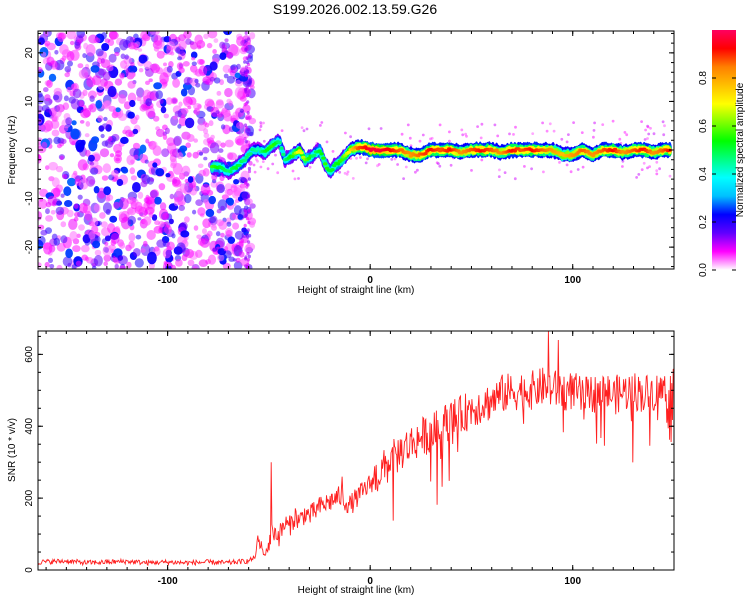 The height and width of the screenshot is (600, 750). I want to click on x-tick-label: 0, so click(370, 581).